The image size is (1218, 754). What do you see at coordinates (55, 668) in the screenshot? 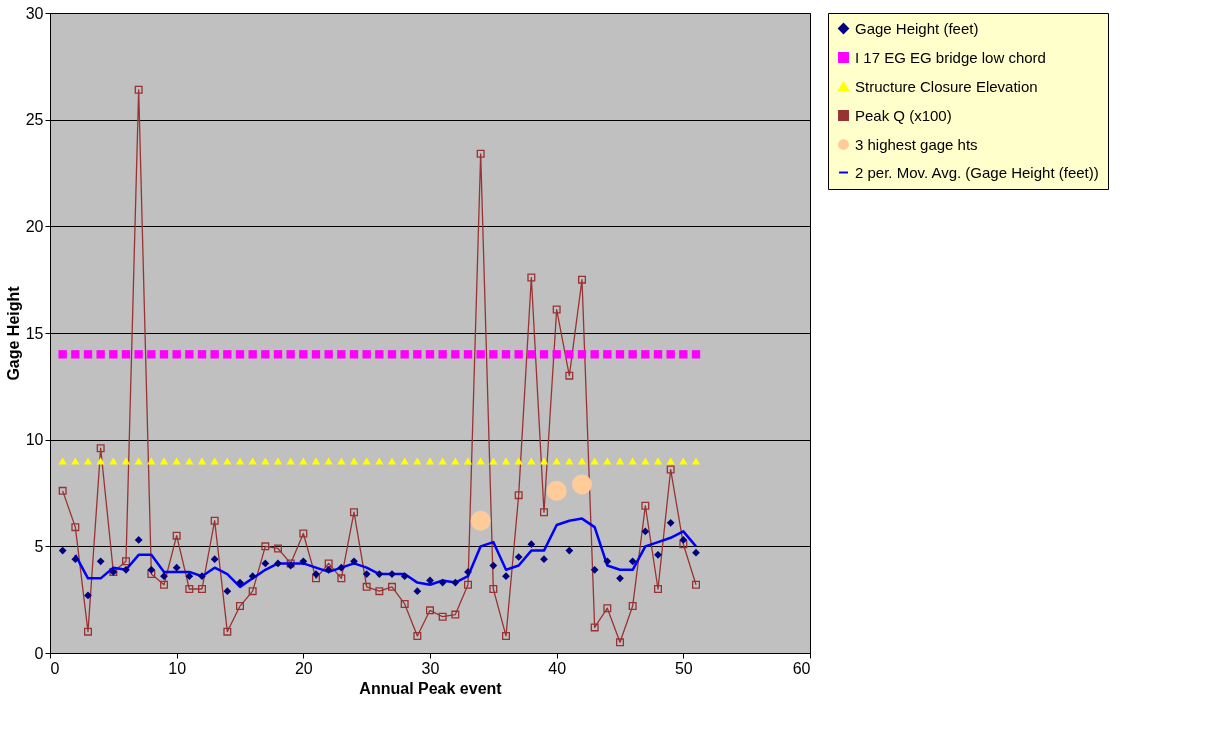
I see `x-tick-label: 0` at bounding box center [55, 668].